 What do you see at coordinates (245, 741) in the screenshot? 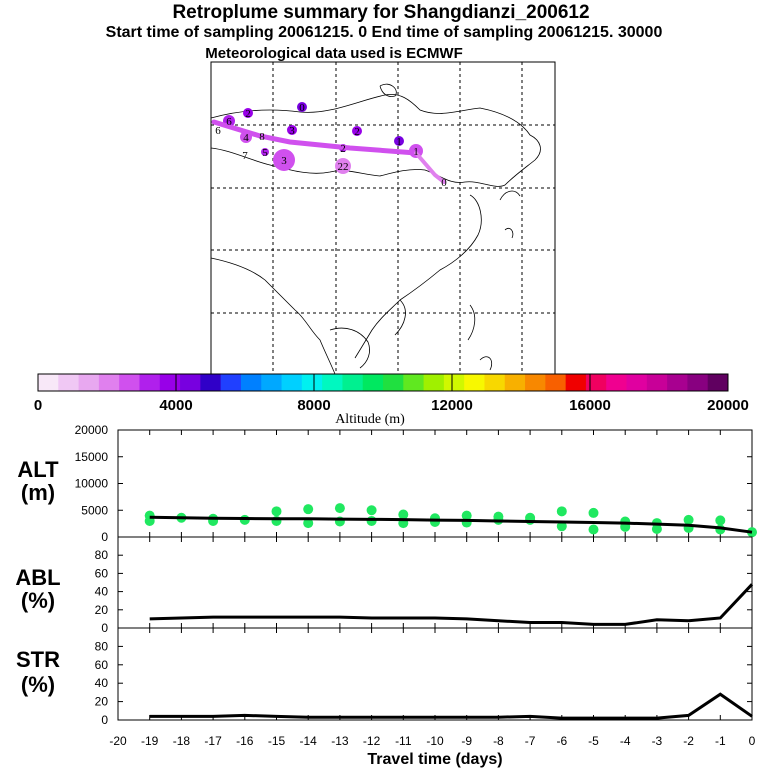
I see `x-tick-label: -16` at bounding box center [245, 741].